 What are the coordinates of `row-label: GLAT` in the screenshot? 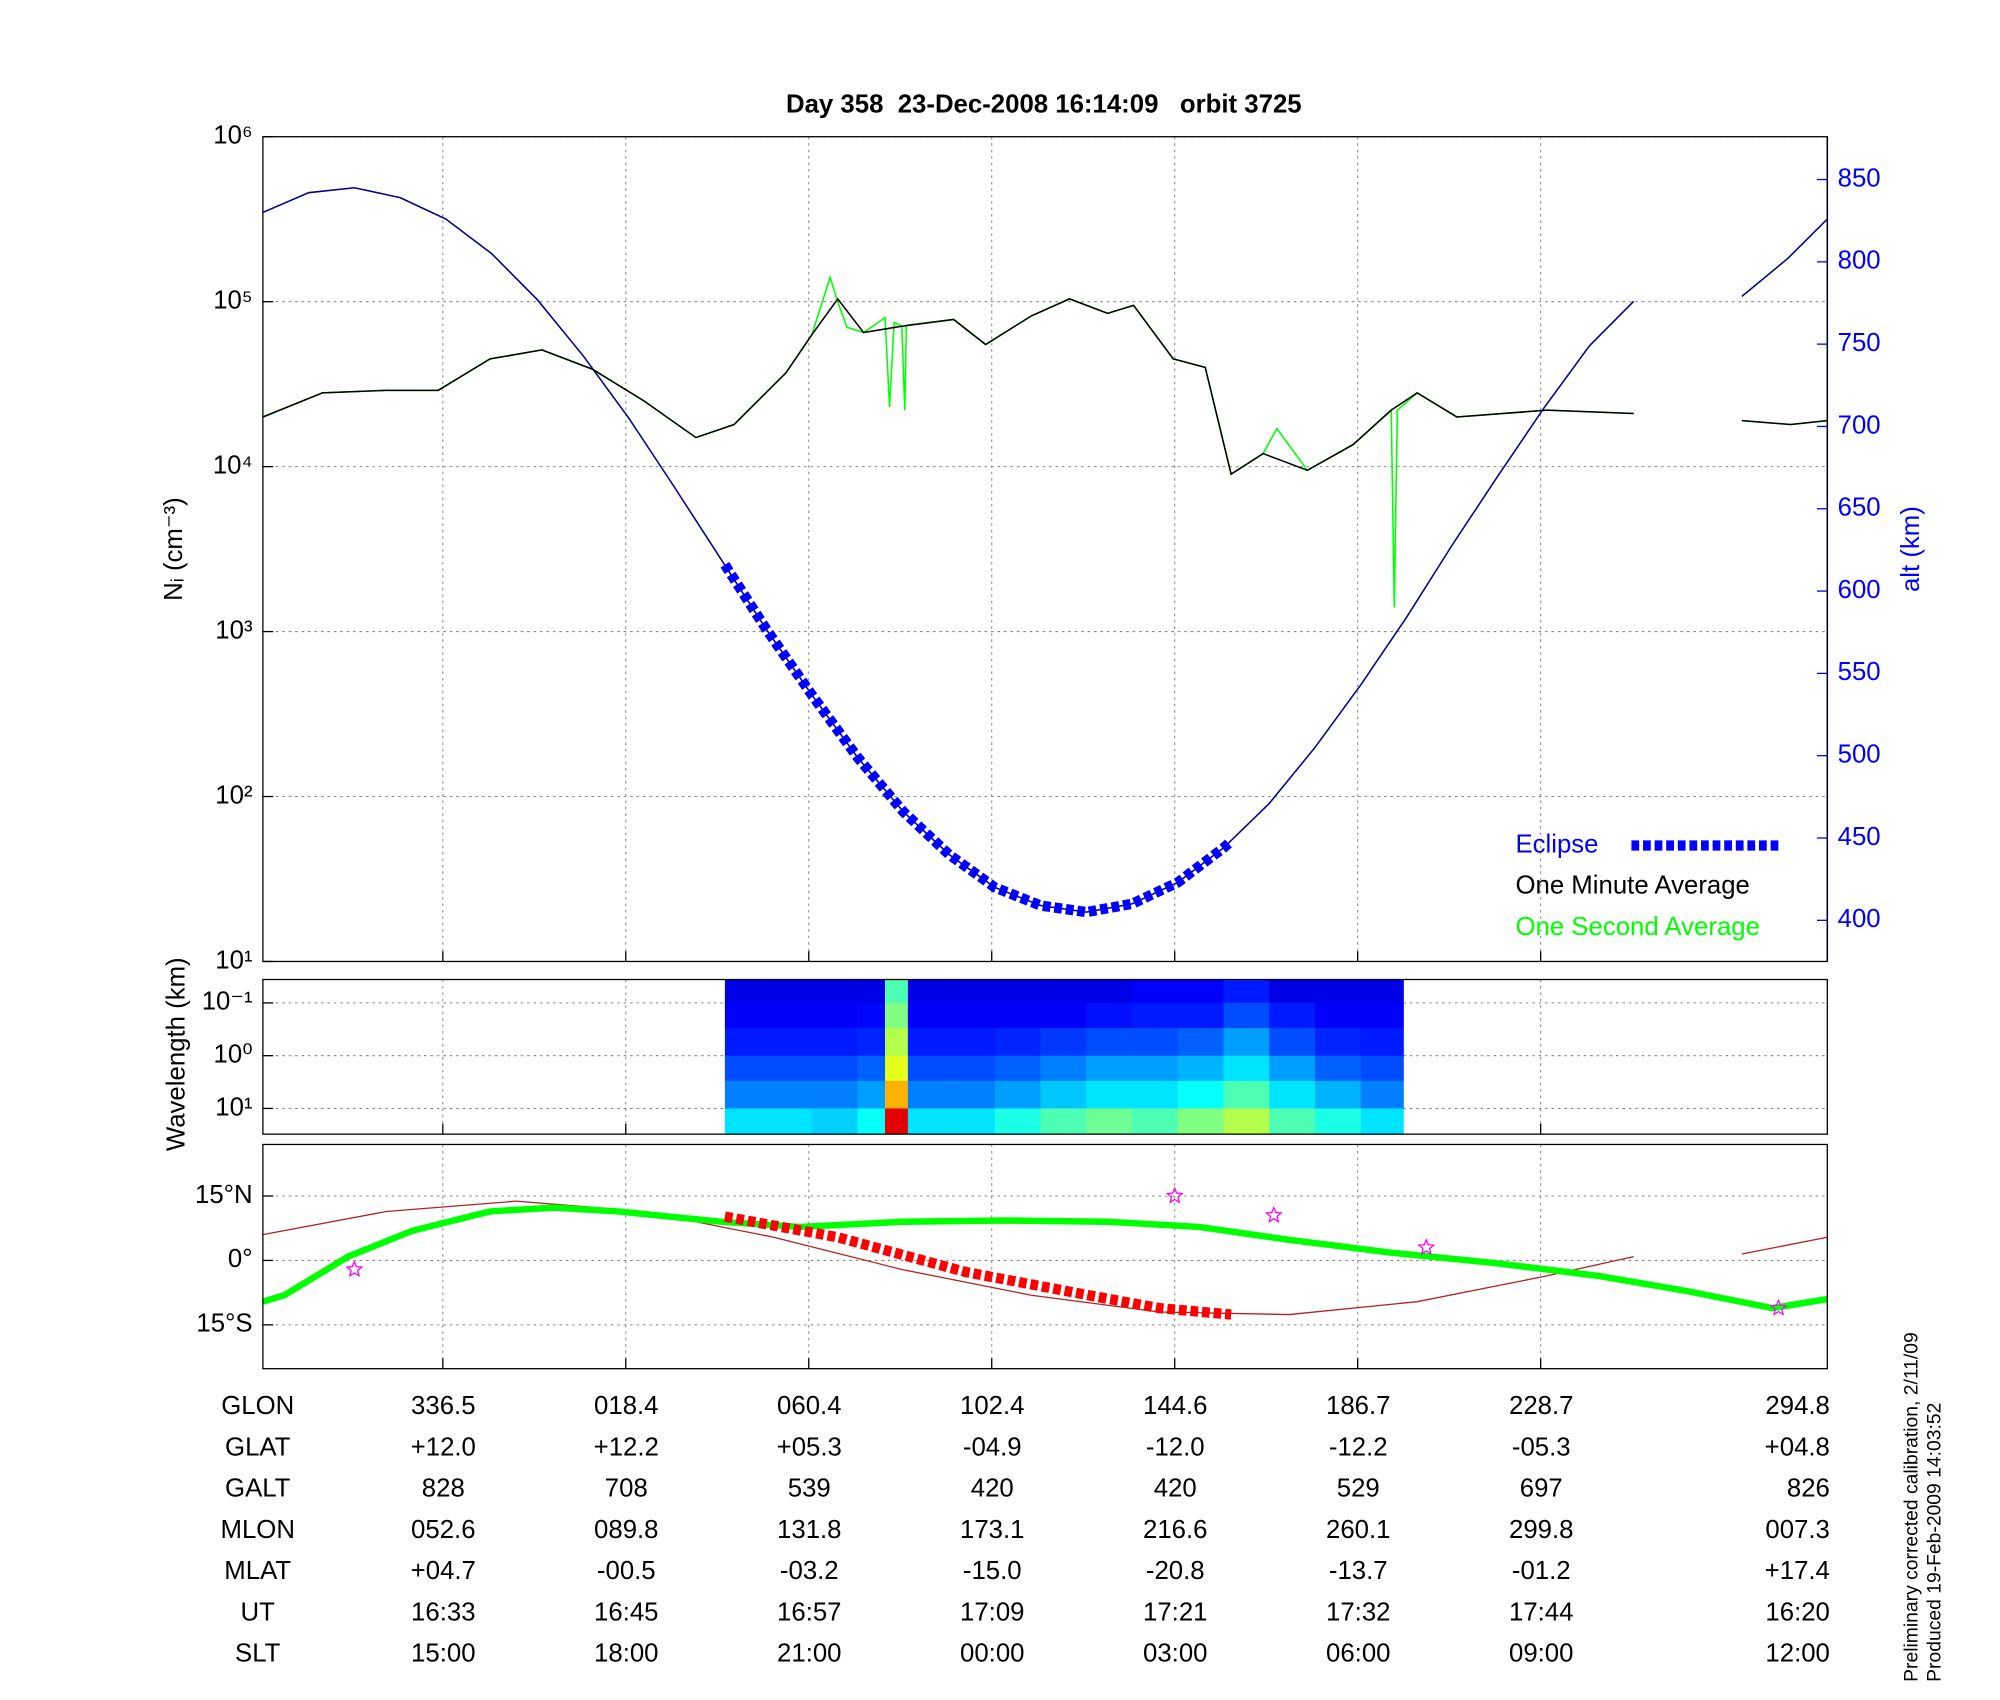 It's located at (258, 1447).